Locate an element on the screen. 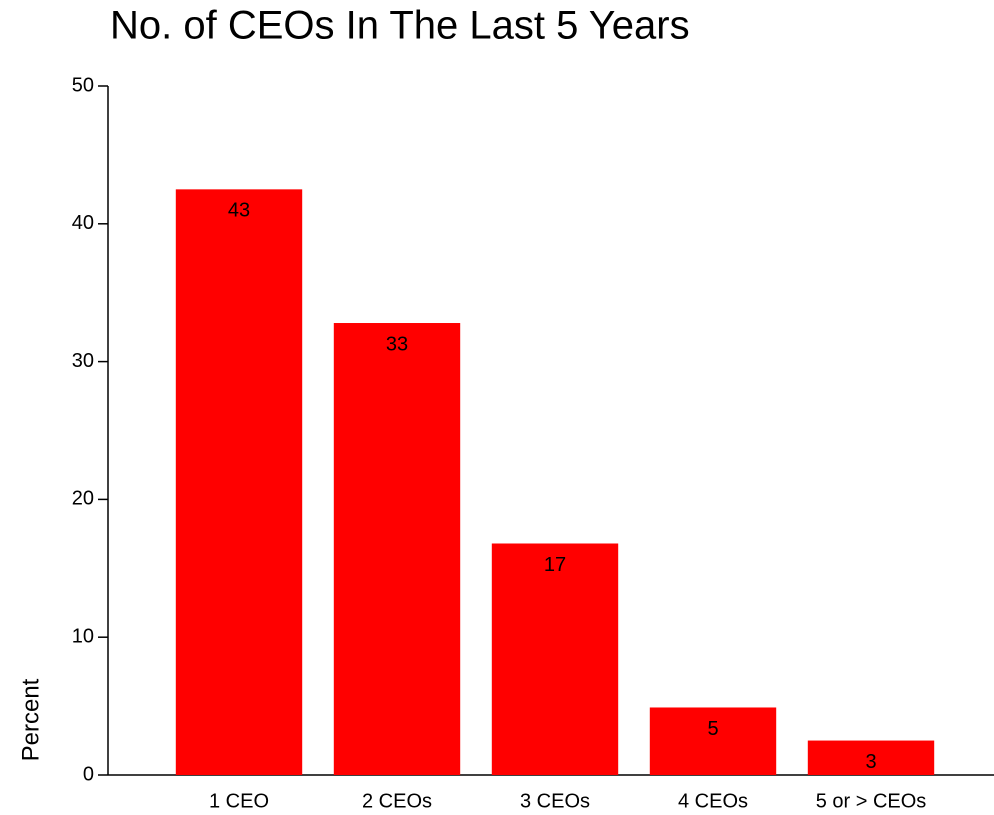  data-label: 33 is located at coordinates (397, 344).